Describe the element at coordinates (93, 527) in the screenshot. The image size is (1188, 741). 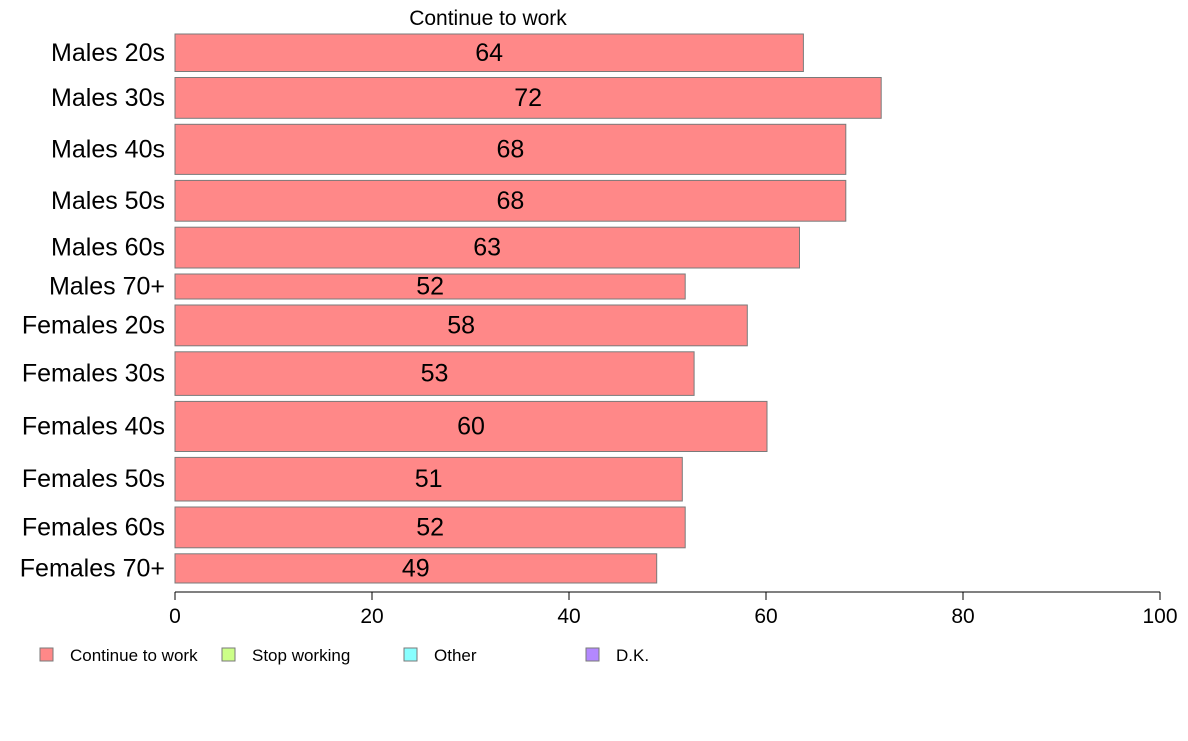
I see `category-label: Females 60s` at that location.